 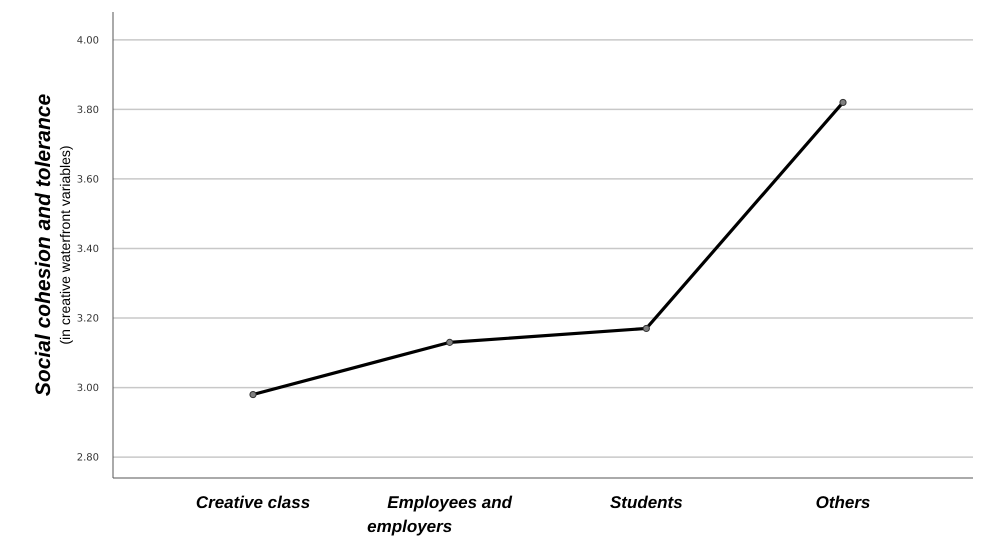 I want to click on y-axis-title: Social cohesion and tolerance (in creative waterfront variables), so click(x=52, y=245).